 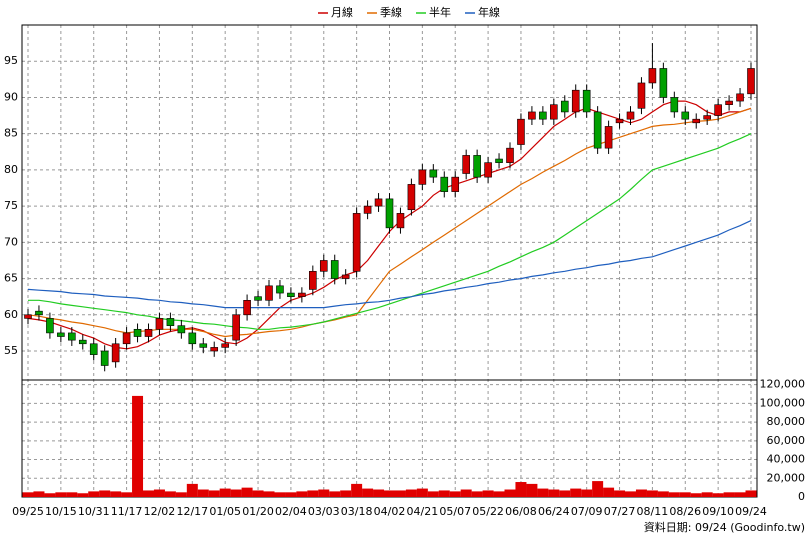 I want to click on legend-label: 半年, so click(x=440, y=12).